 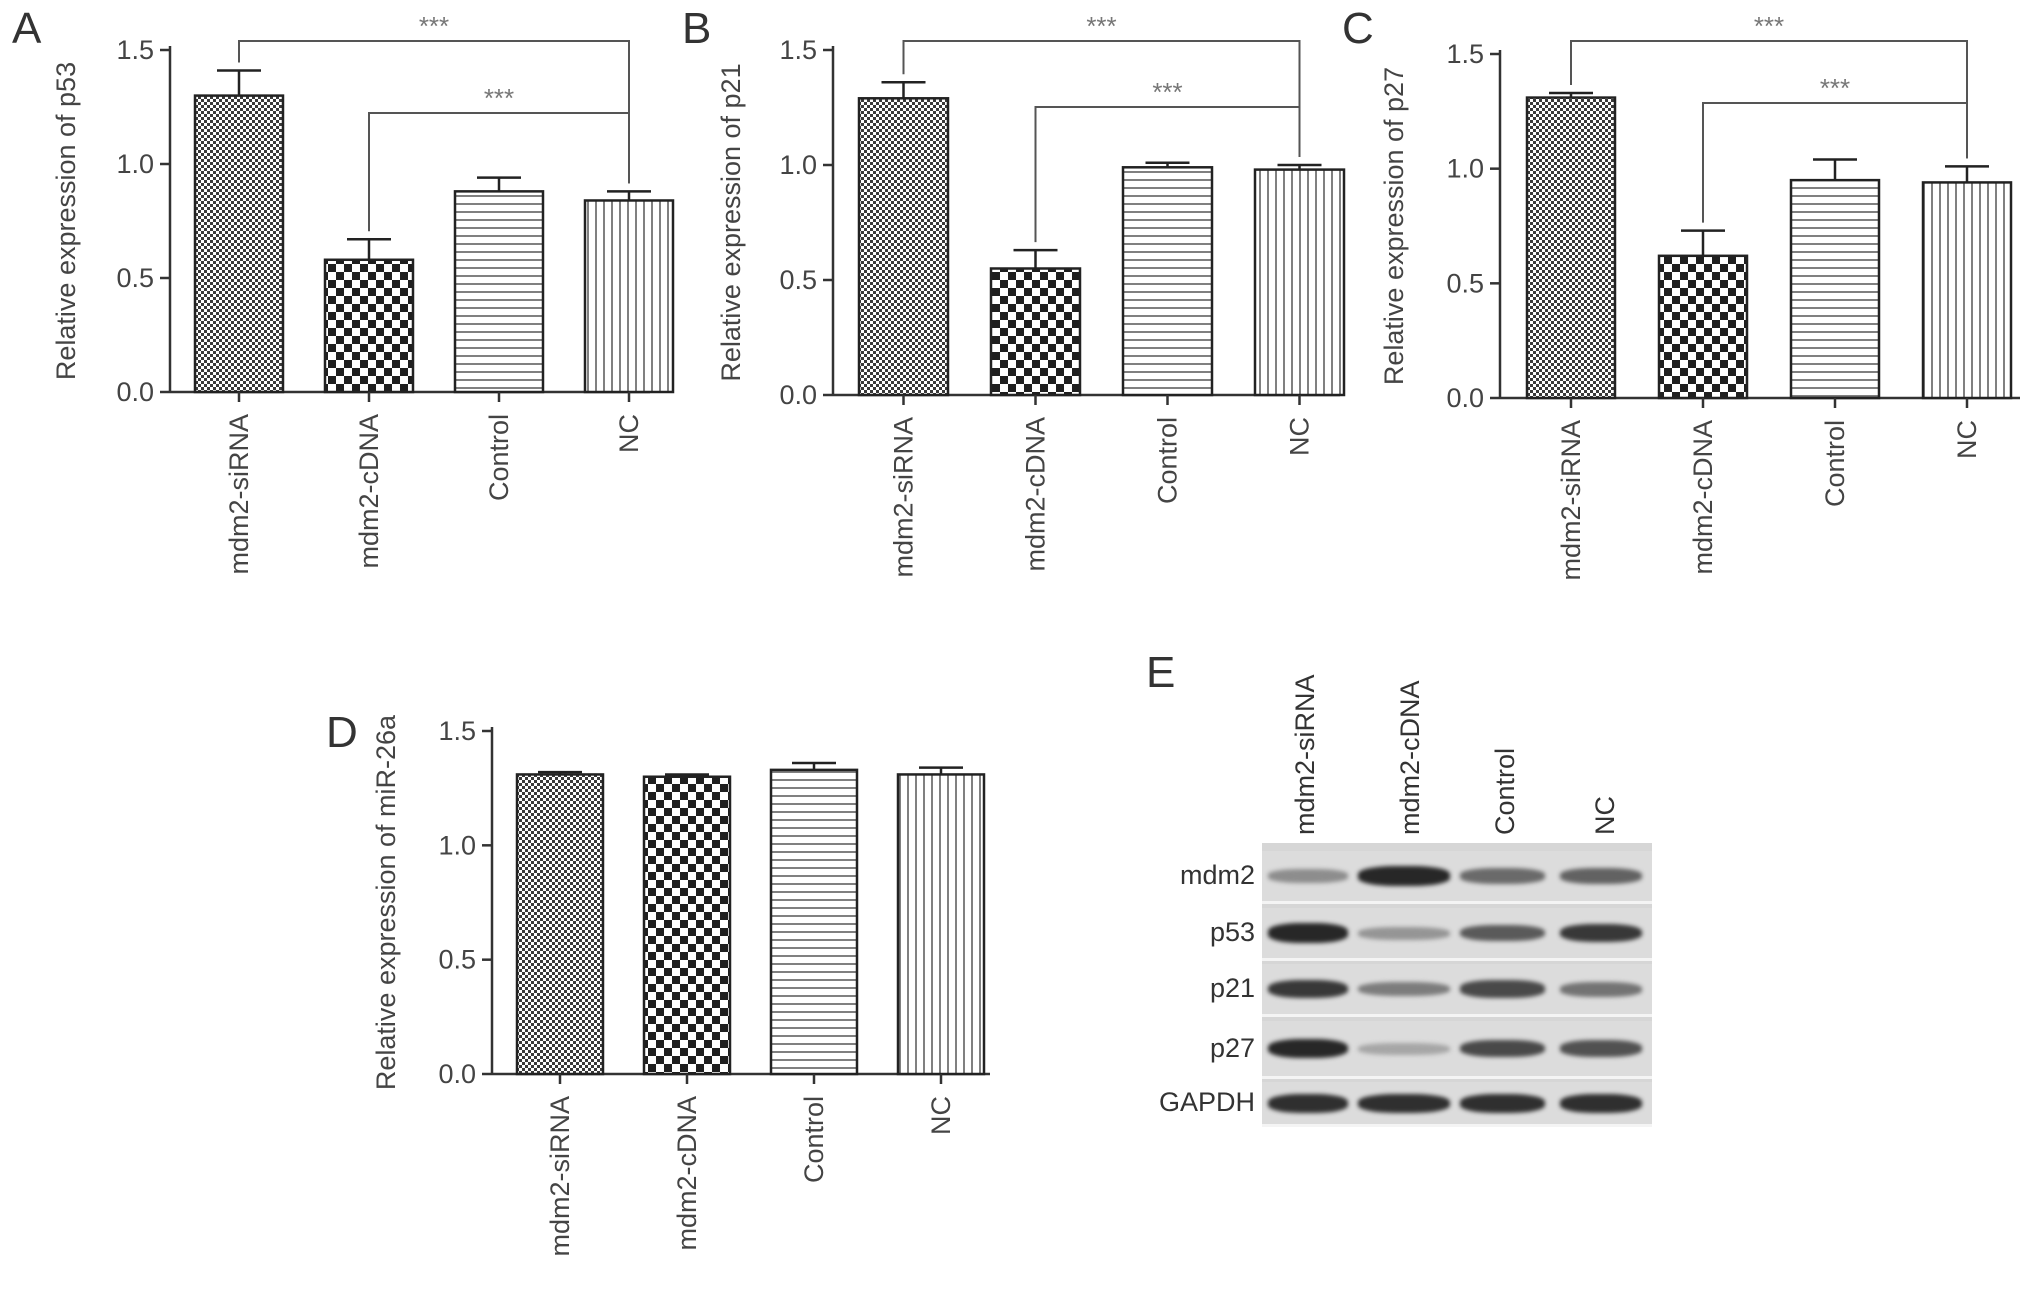 What do you see at coordinates (1358, 28) in the screenshot?
I see `panel-letter-c: C` at bounding box center [1358, 28].